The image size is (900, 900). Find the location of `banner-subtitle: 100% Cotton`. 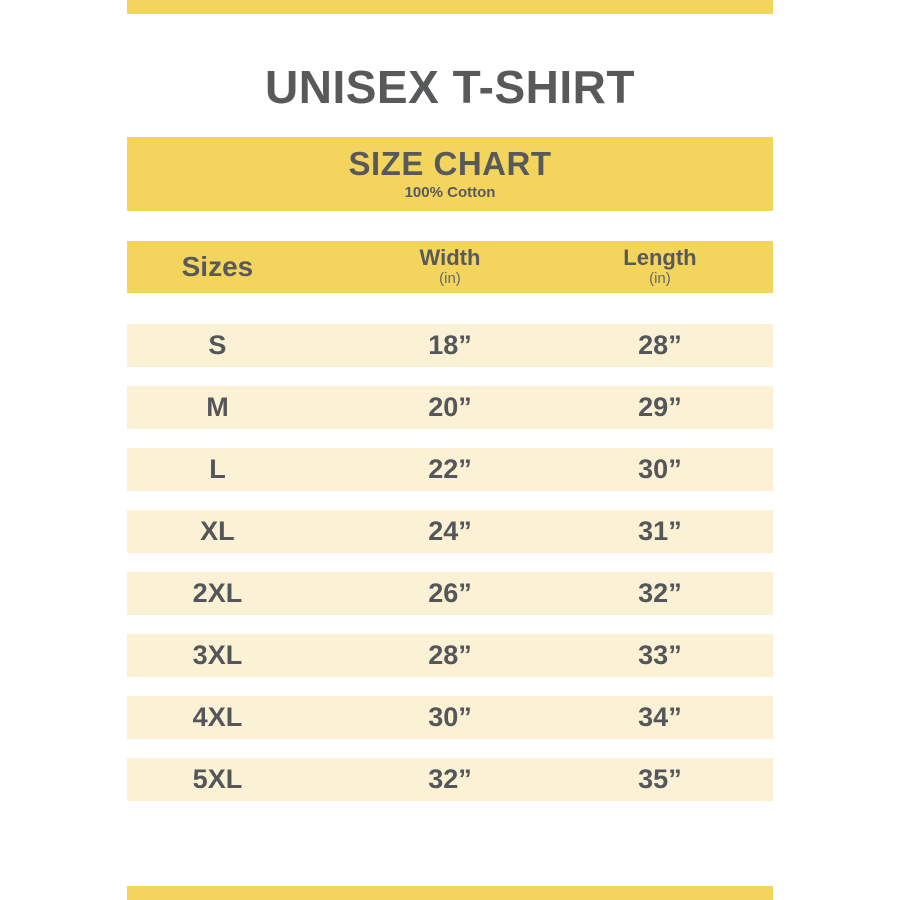

banner-subtitle: 100% Cotton is located at coordinates (450, 192).